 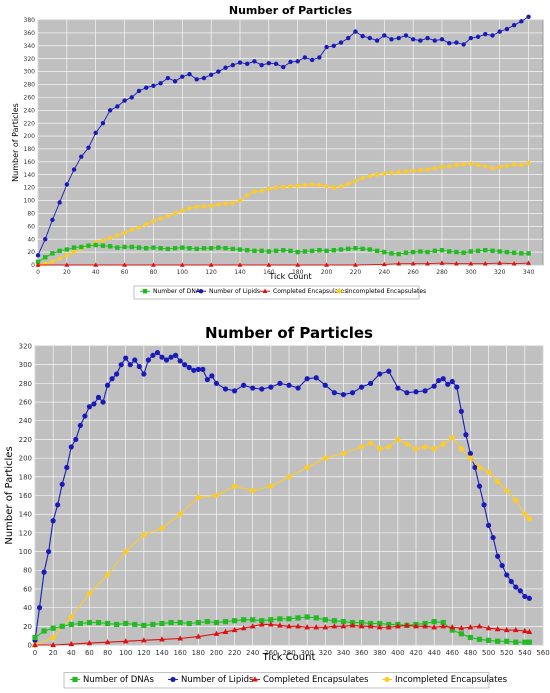 I want to click on x-tick-label: 480, so click(x=470, y=653).